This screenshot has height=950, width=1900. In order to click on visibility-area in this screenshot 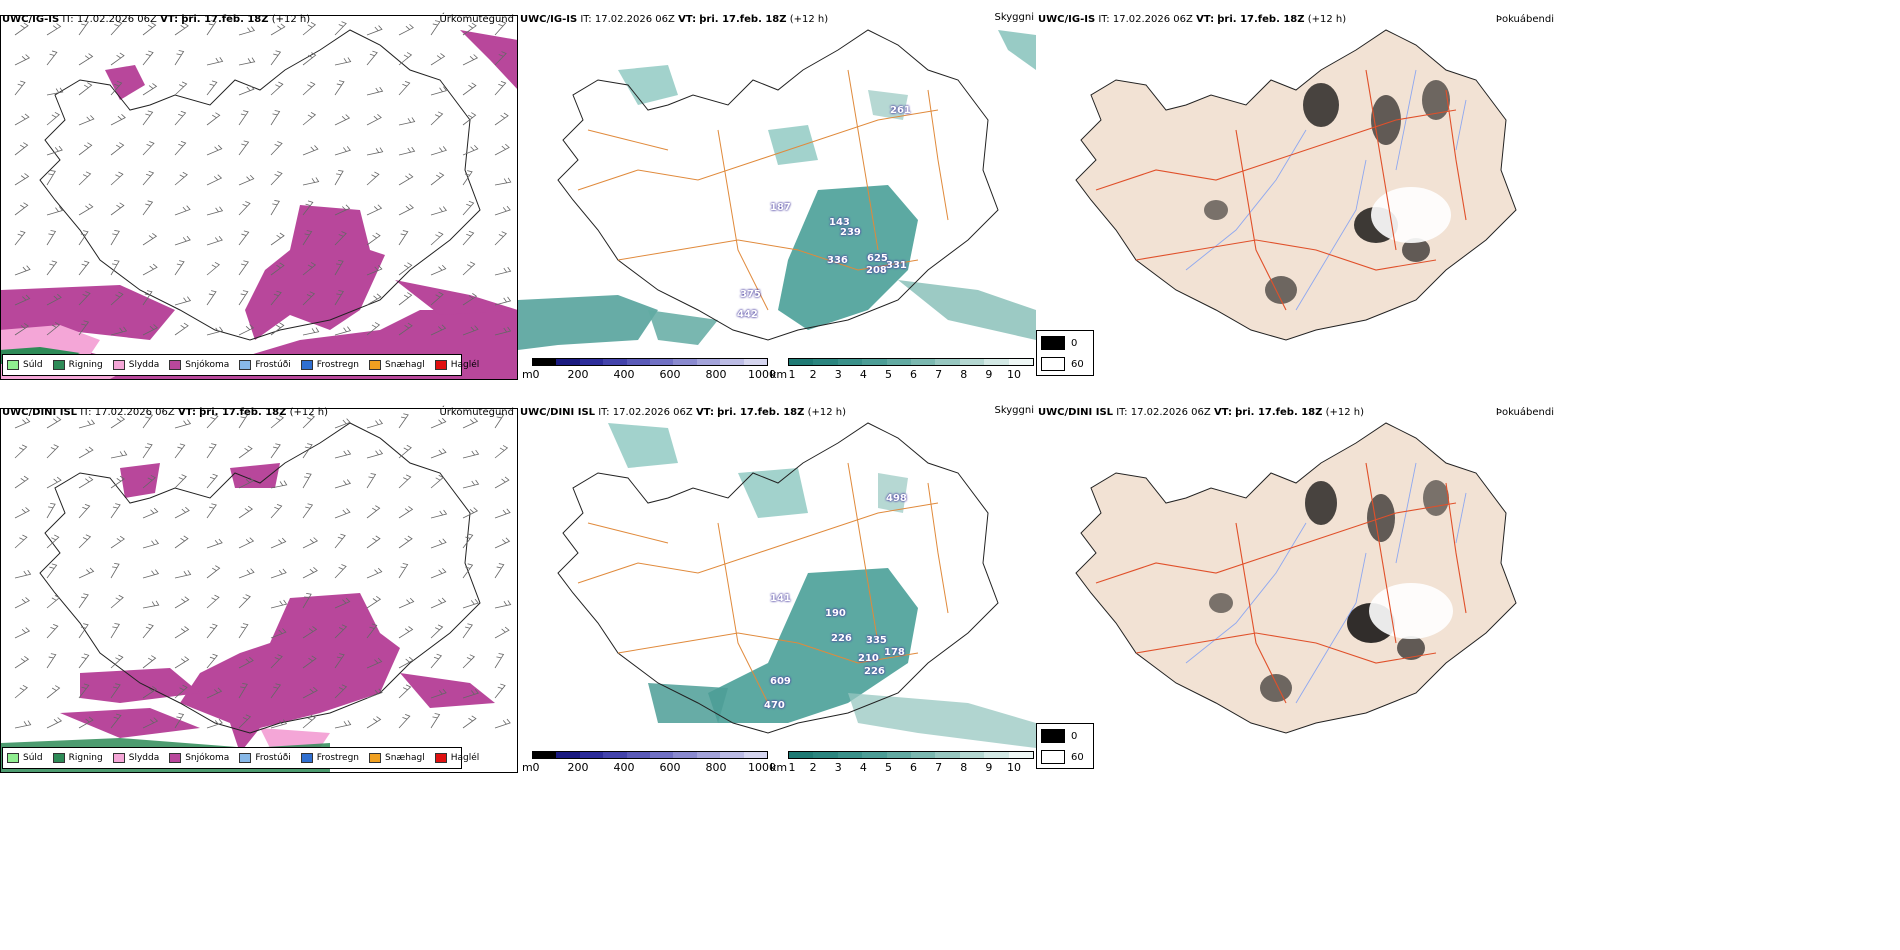, I will do `click(588, 322)`.